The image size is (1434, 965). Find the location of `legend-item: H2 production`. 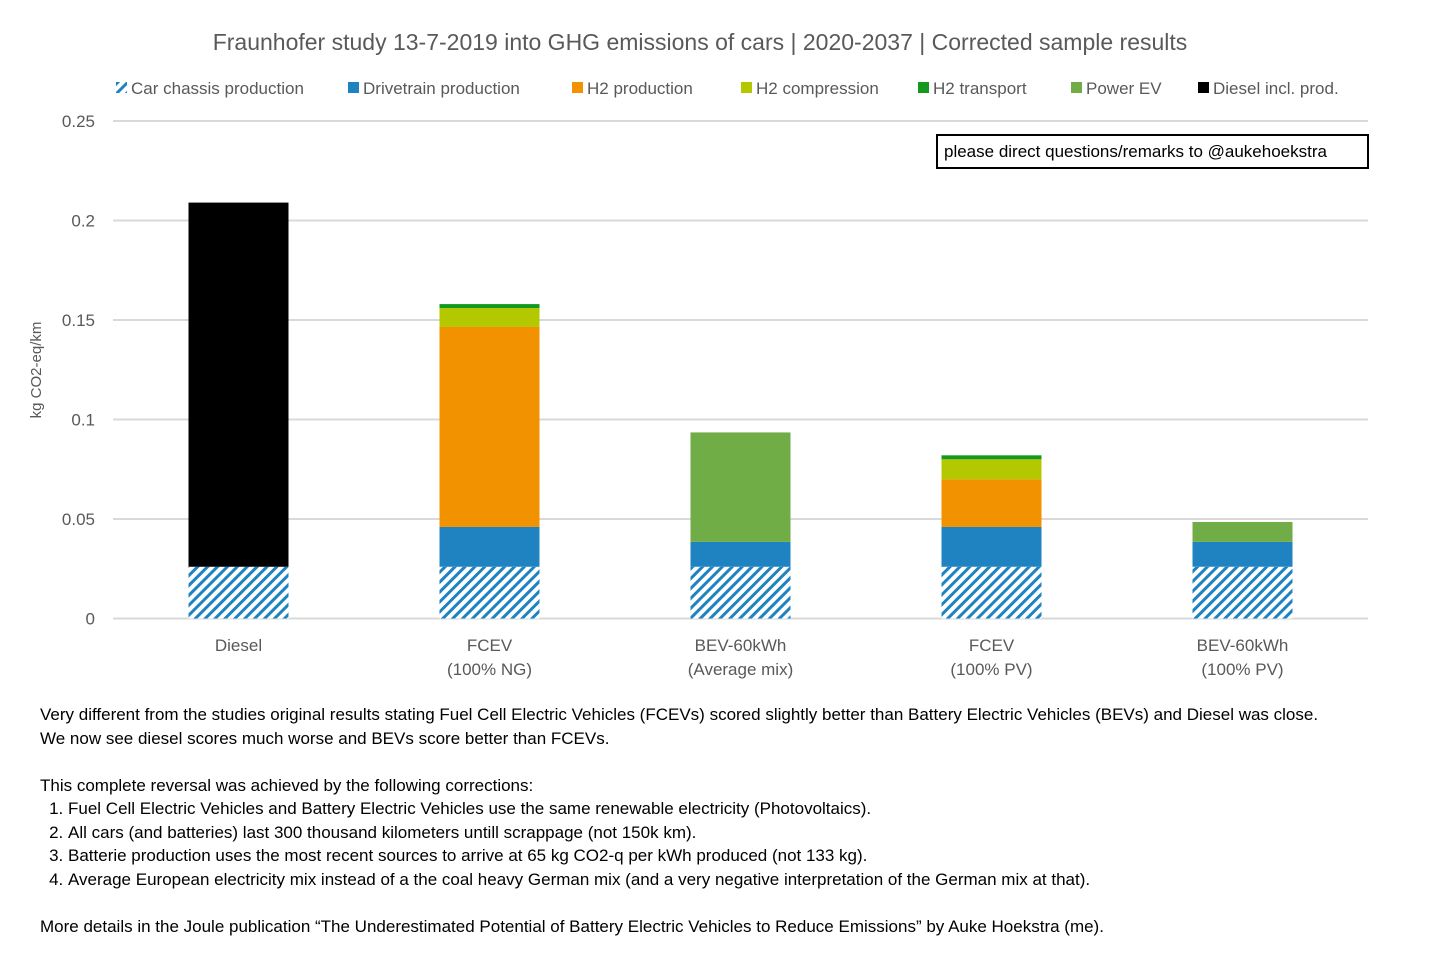

legend-item: H2 production is located at coordinates (632, 88).